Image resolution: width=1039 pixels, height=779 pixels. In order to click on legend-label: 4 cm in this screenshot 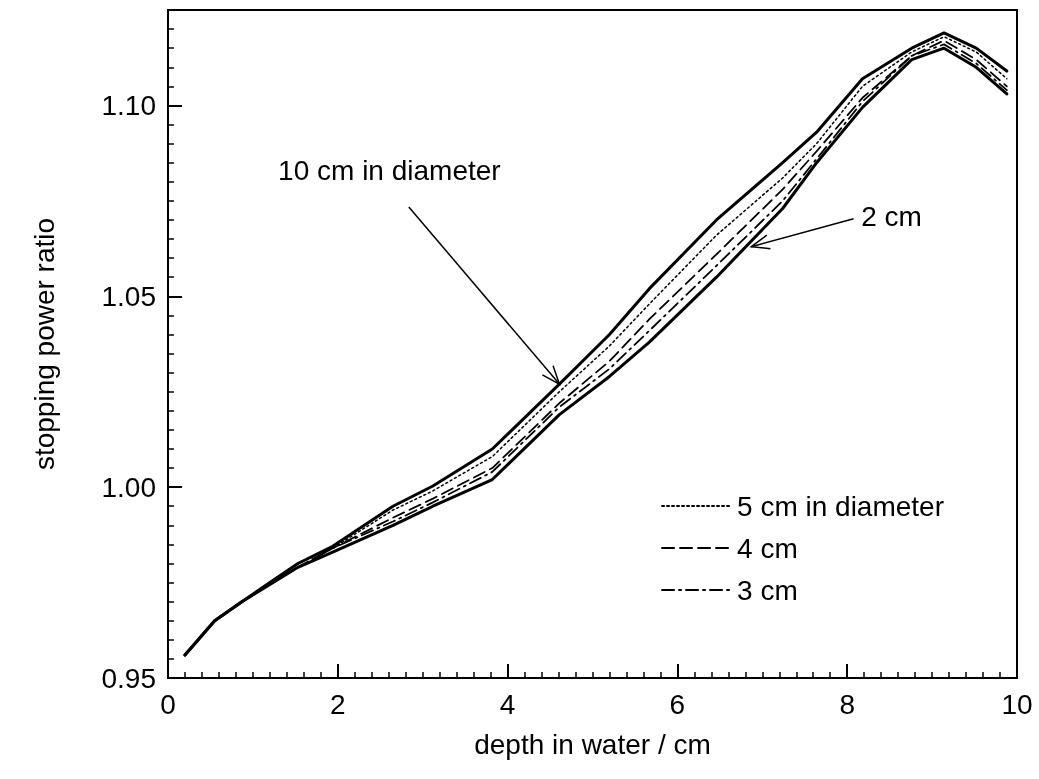, I will do `click(767, 548)`.